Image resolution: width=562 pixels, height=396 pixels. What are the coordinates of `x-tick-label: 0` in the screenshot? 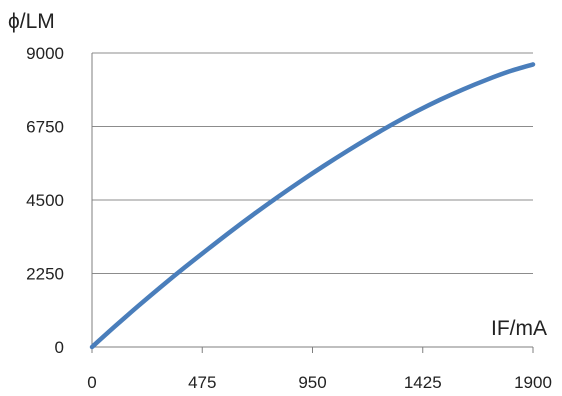 It's located at (91, 382).